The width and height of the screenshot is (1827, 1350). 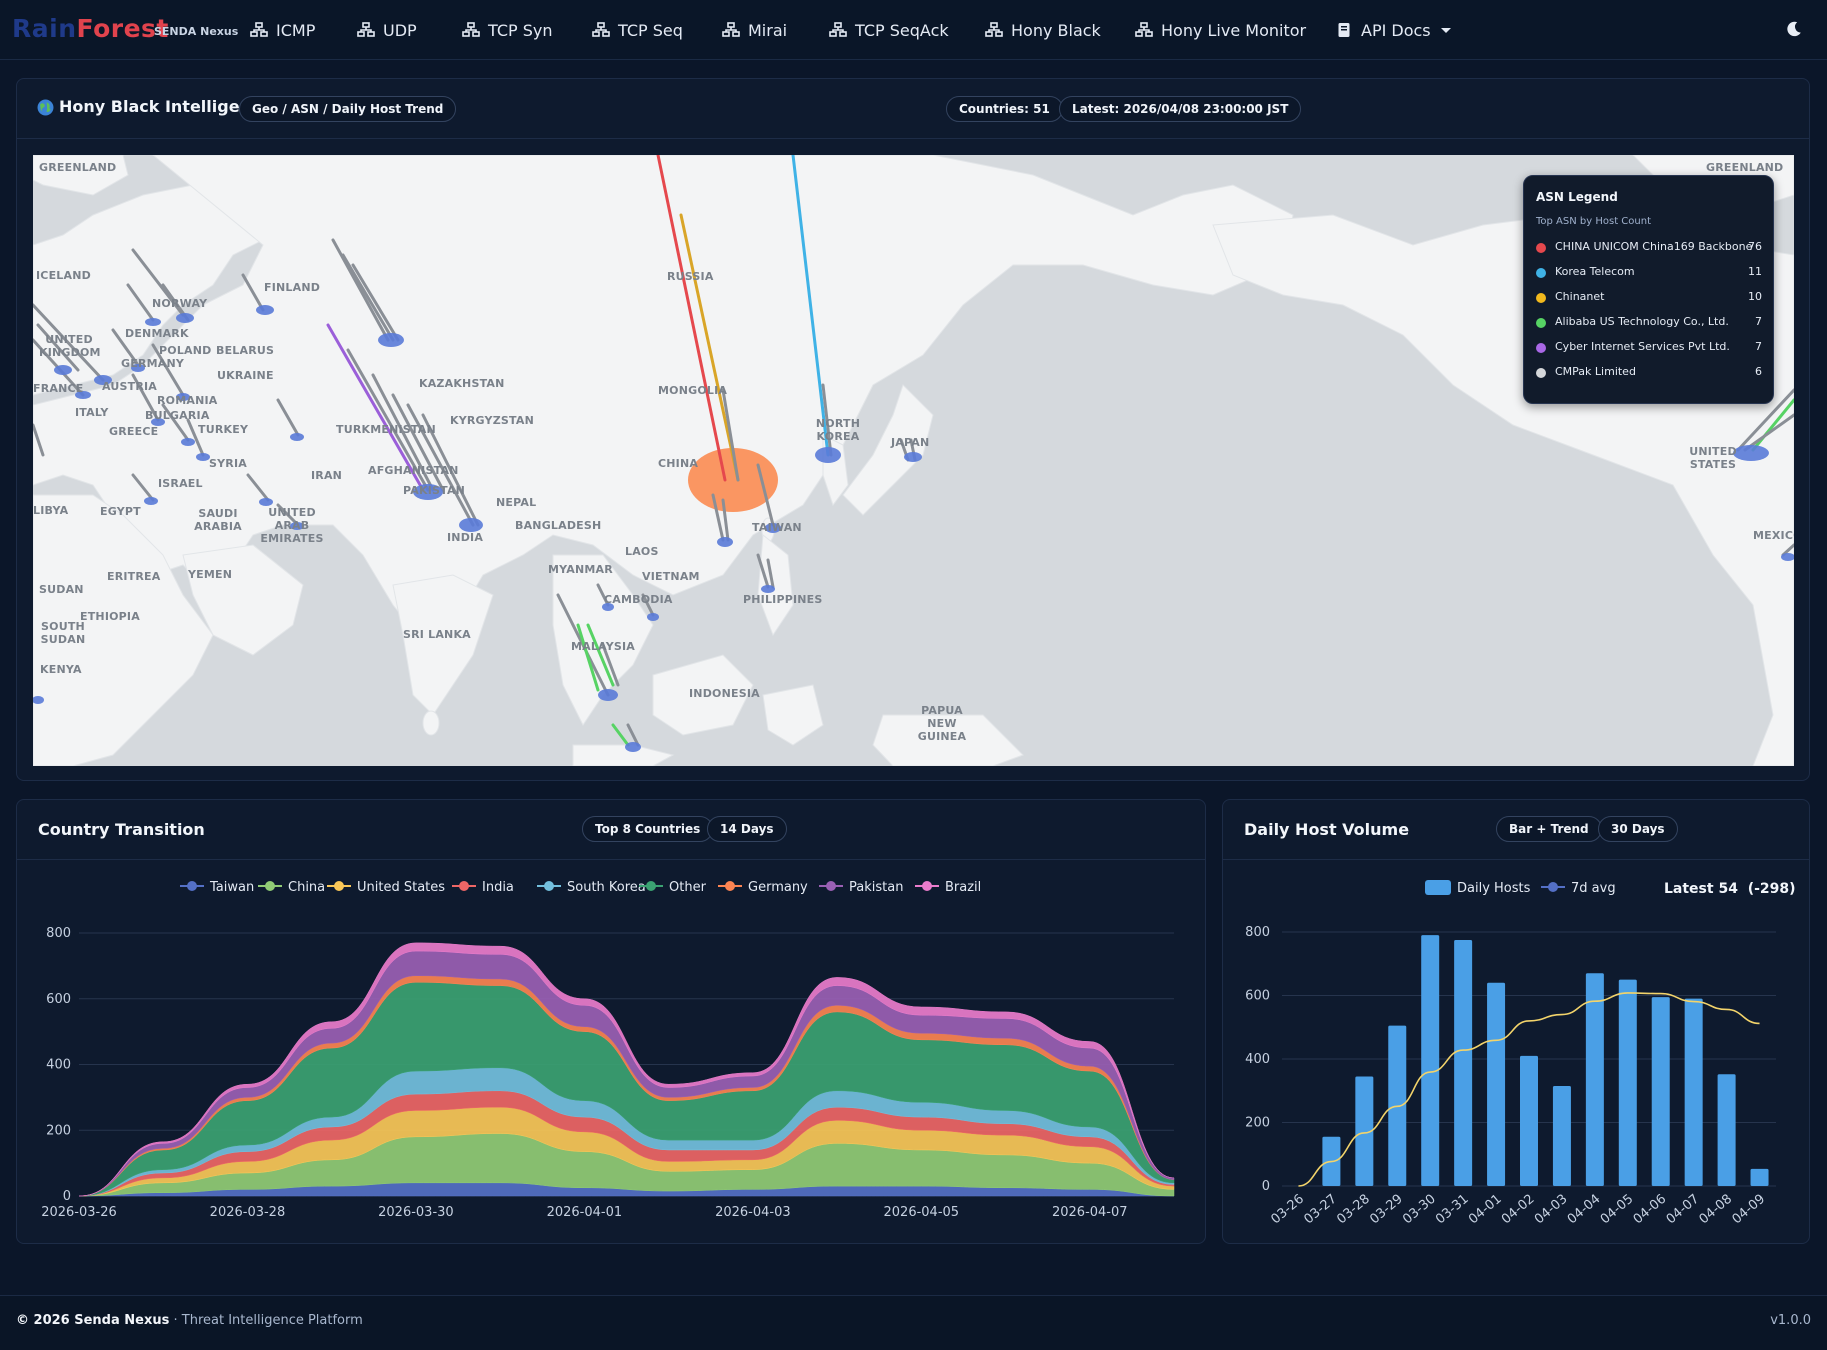 I want to click on map-label-ethiopia: ETHIOPIA, so click(x=110, y=616).